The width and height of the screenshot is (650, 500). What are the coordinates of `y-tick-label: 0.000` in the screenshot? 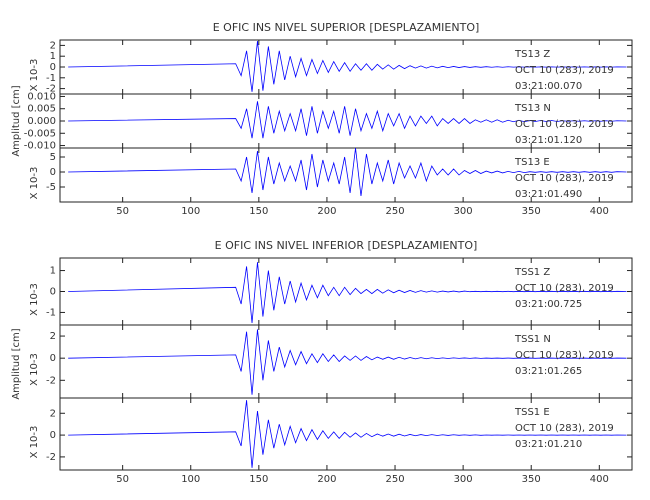 It's located at (41, 121).